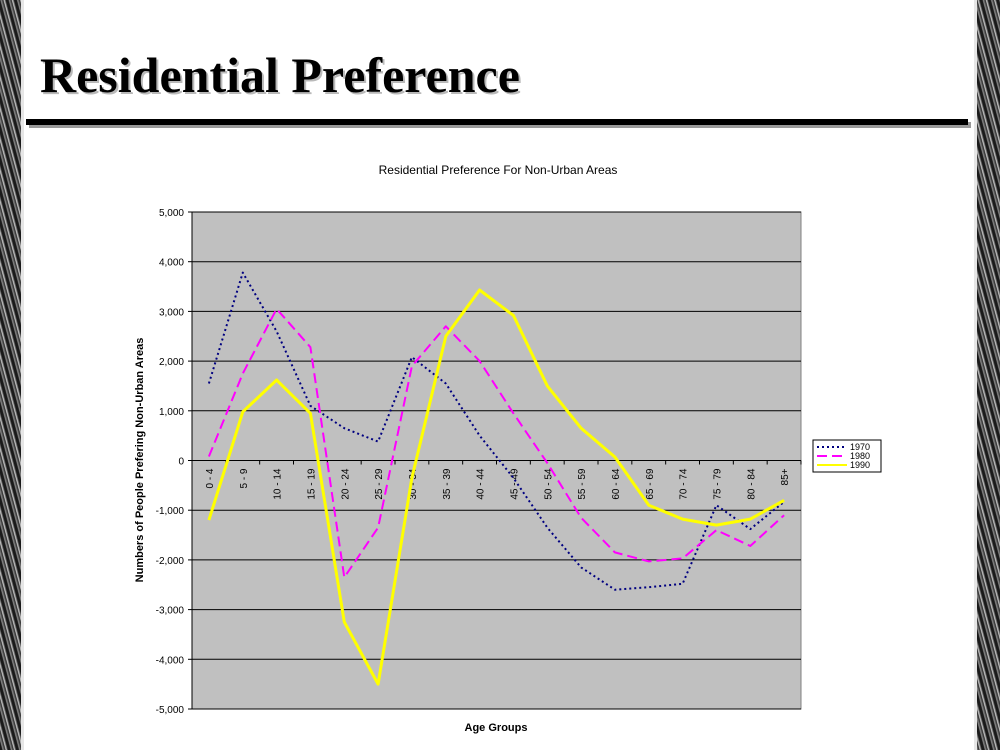  What do you see at coordinates (210, 478) in the screenshot?
I see `x-tick-label: 0 - 4` at bounding box center [210, 478].